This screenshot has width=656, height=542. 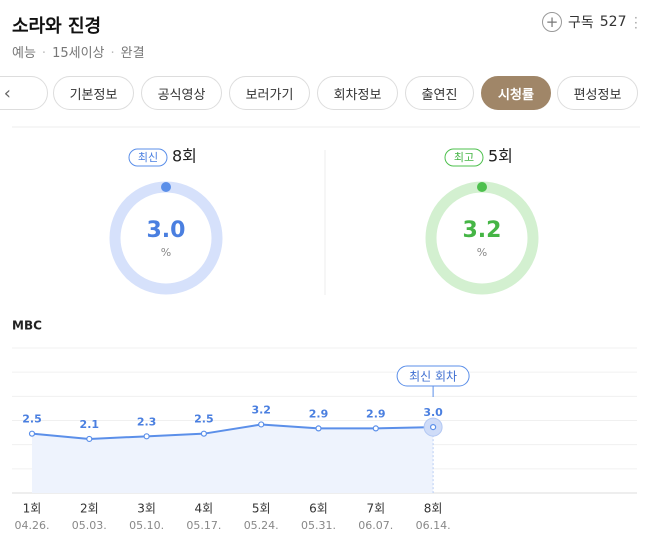 I want to click on tab: 시청률, so click(x=516, y=93).